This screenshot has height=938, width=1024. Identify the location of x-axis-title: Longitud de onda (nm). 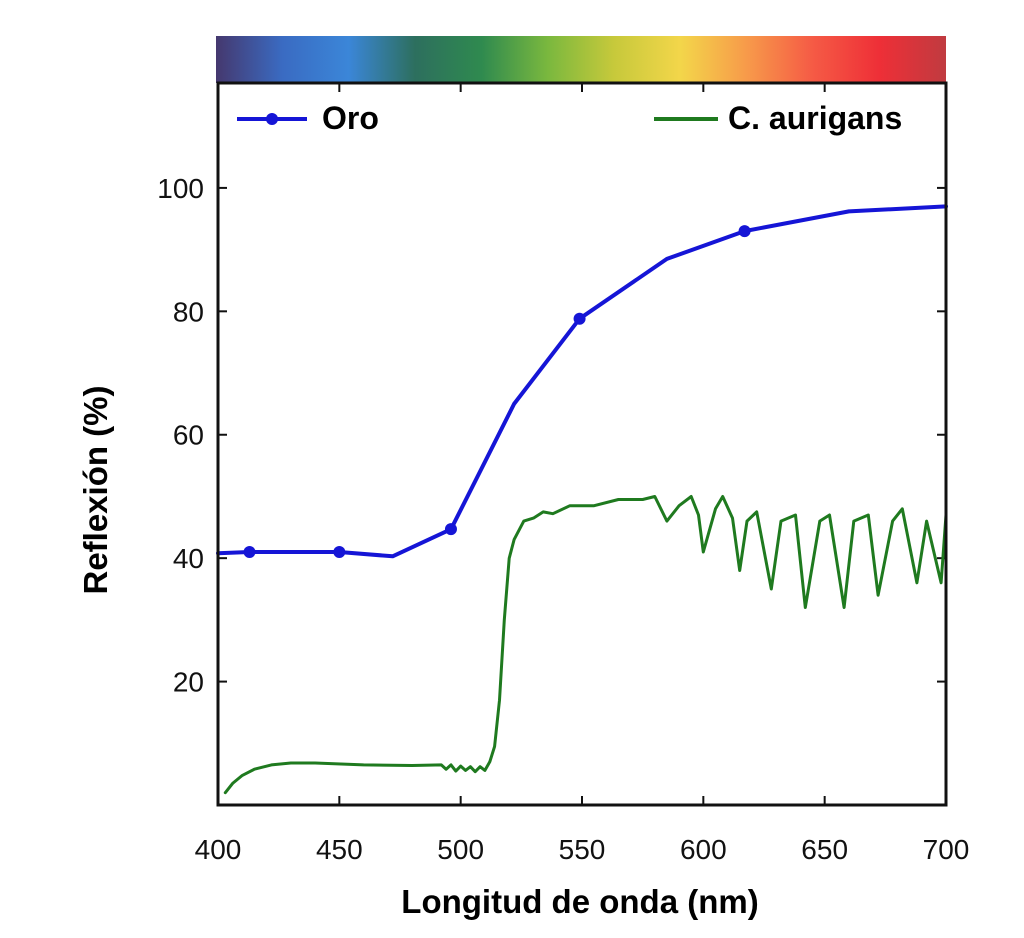
(579, 901).